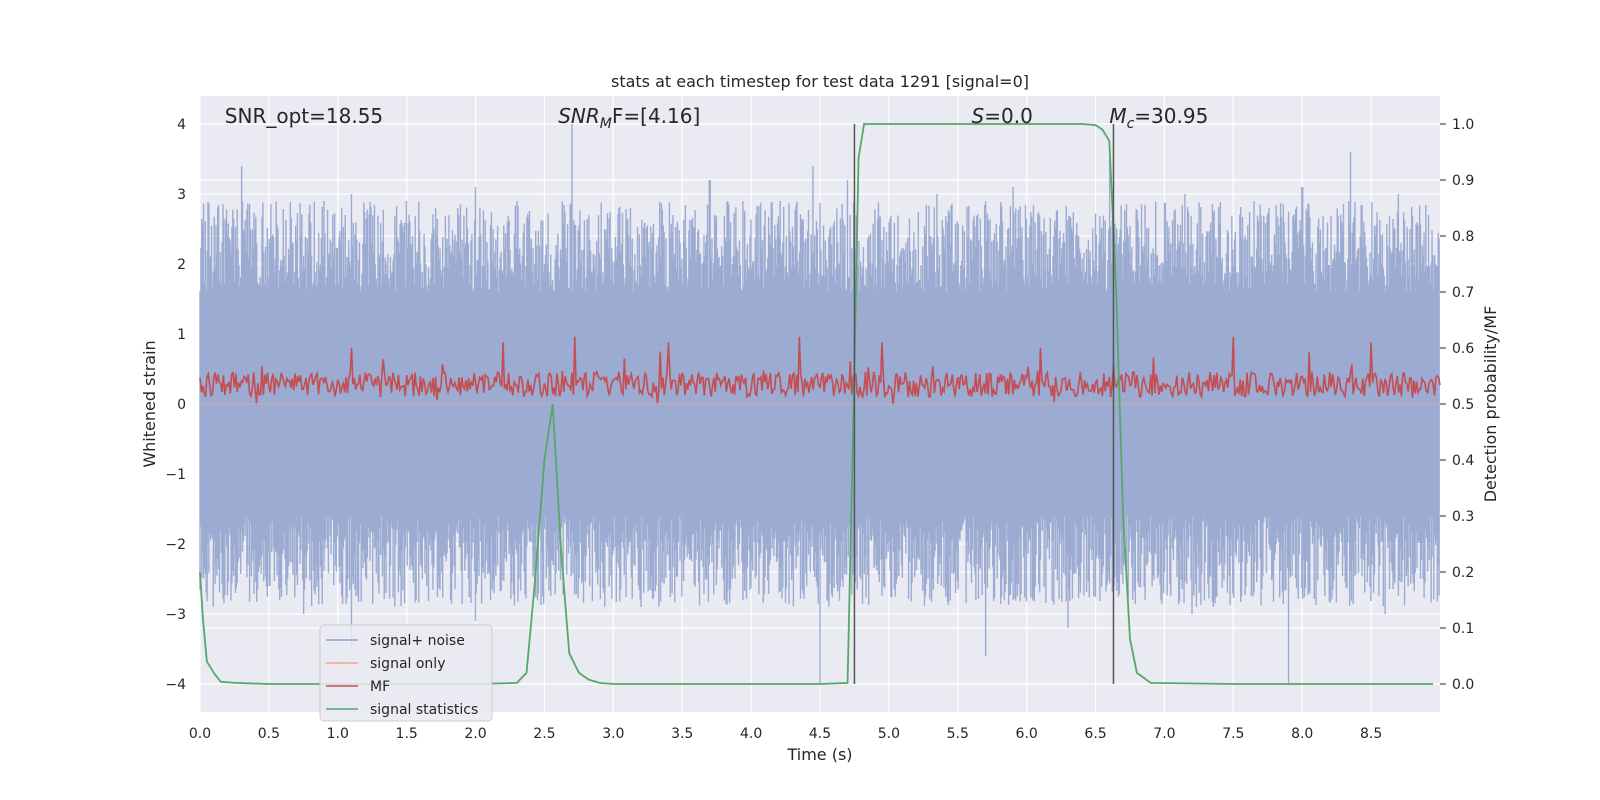 The width and height of the screenshot is (1600, 800). I want to click on y-tick-label-right: 0.3, so click(1463, 517).